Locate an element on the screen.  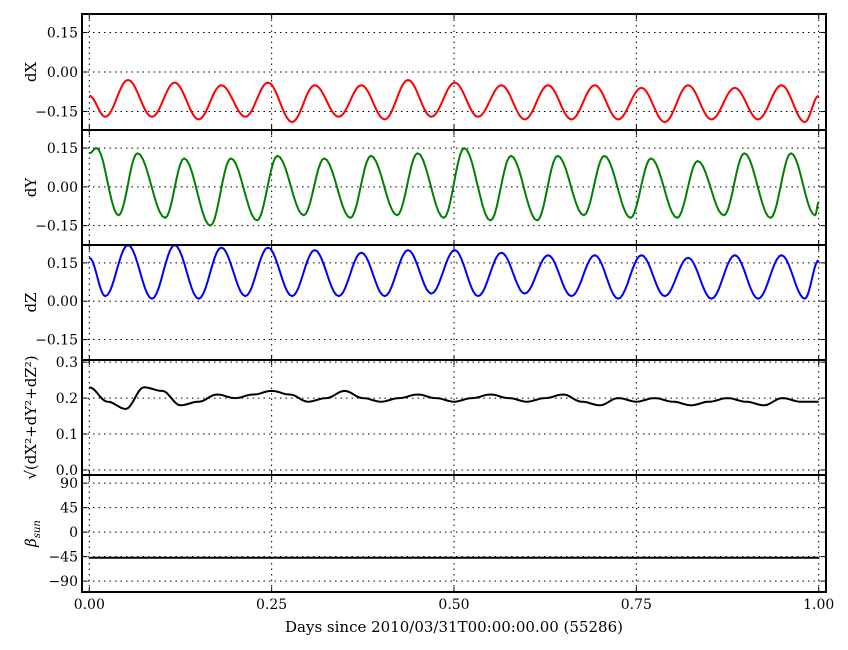
y-tick-label: 45 is located at coordinates (69, 509).